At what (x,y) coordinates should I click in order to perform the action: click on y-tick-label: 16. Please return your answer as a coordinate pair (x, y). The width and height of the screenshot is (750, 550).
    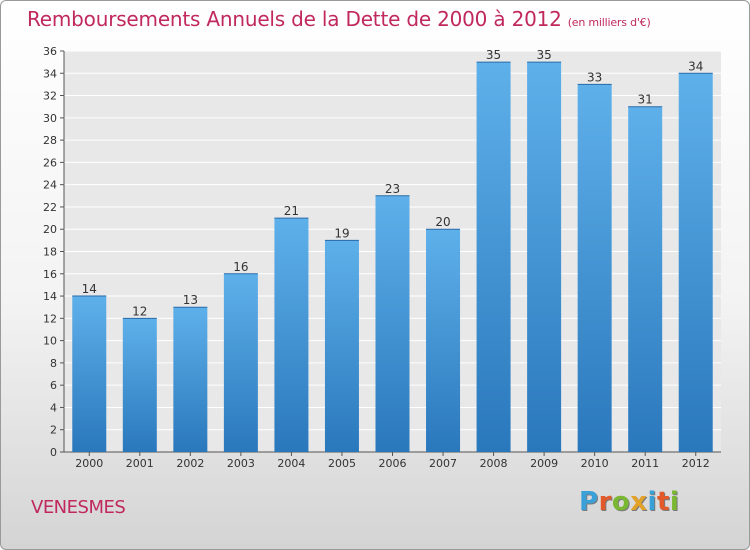
    Looking at the image, I should click on (50, 274).